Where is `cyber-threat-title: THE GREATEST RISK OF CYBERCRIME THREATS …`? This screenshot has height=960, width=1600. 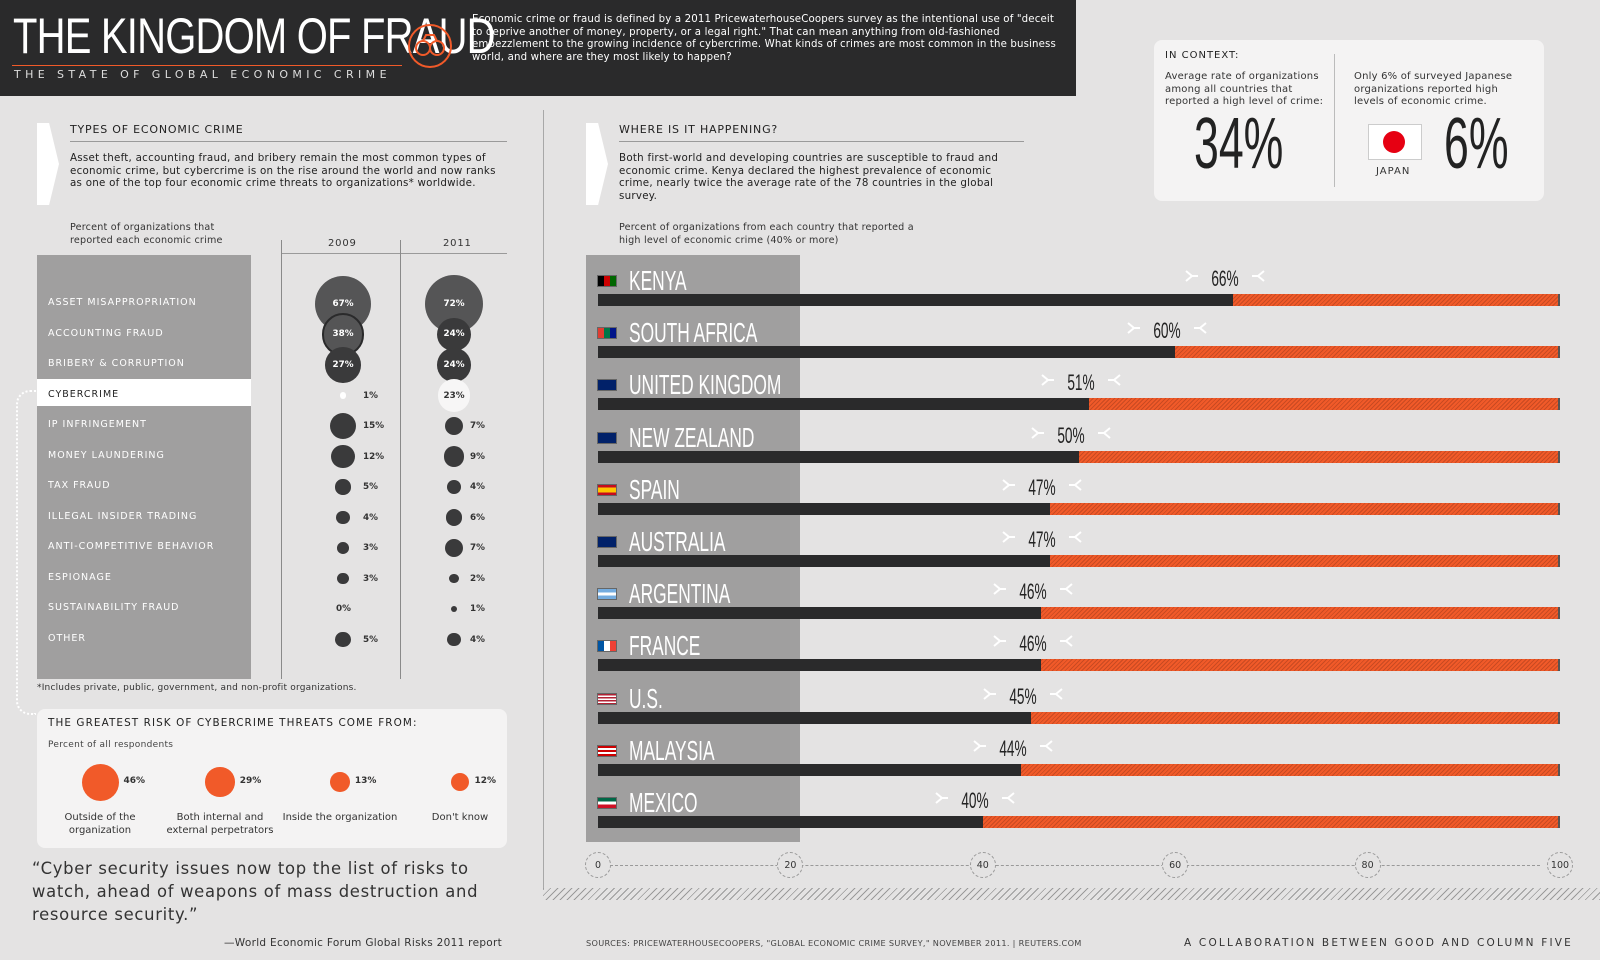
cyber-threat-title: THE GREATEST RISK OF CYBERCRIME THREATS … is located at coordinates (233, 723).